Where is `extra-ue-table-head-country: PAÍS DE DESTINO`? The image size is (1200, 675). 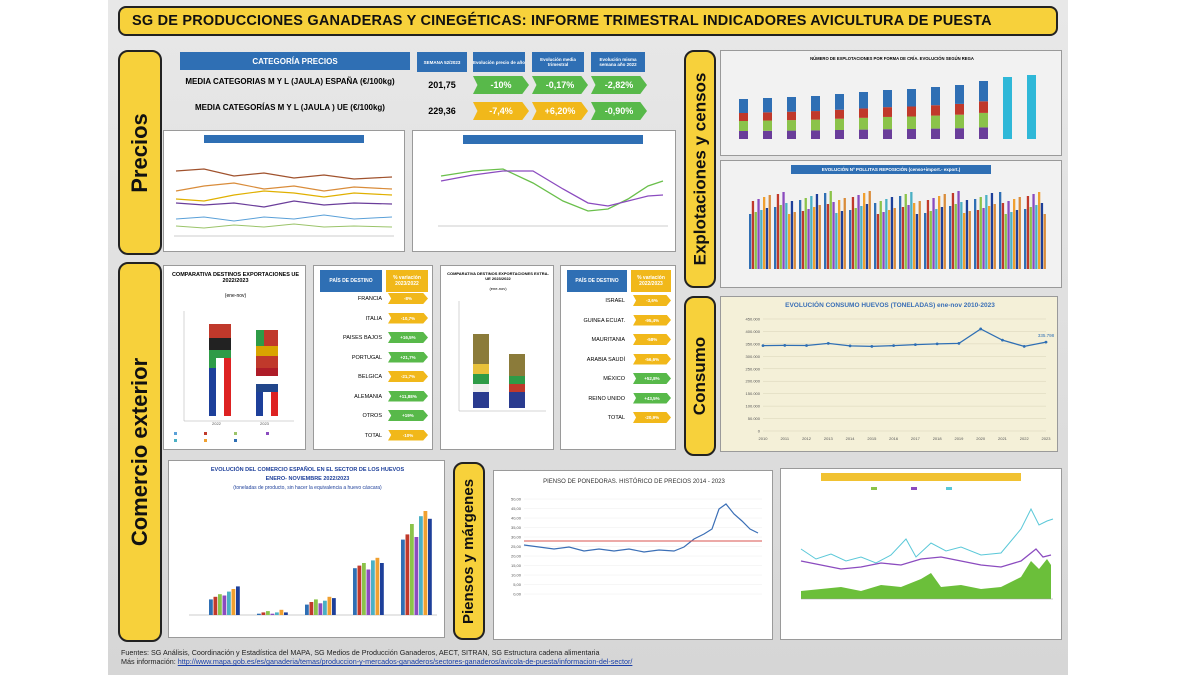
extra-ue-table-head-country: PAÍS DE DESTINO is located at coordinates (597, 281).